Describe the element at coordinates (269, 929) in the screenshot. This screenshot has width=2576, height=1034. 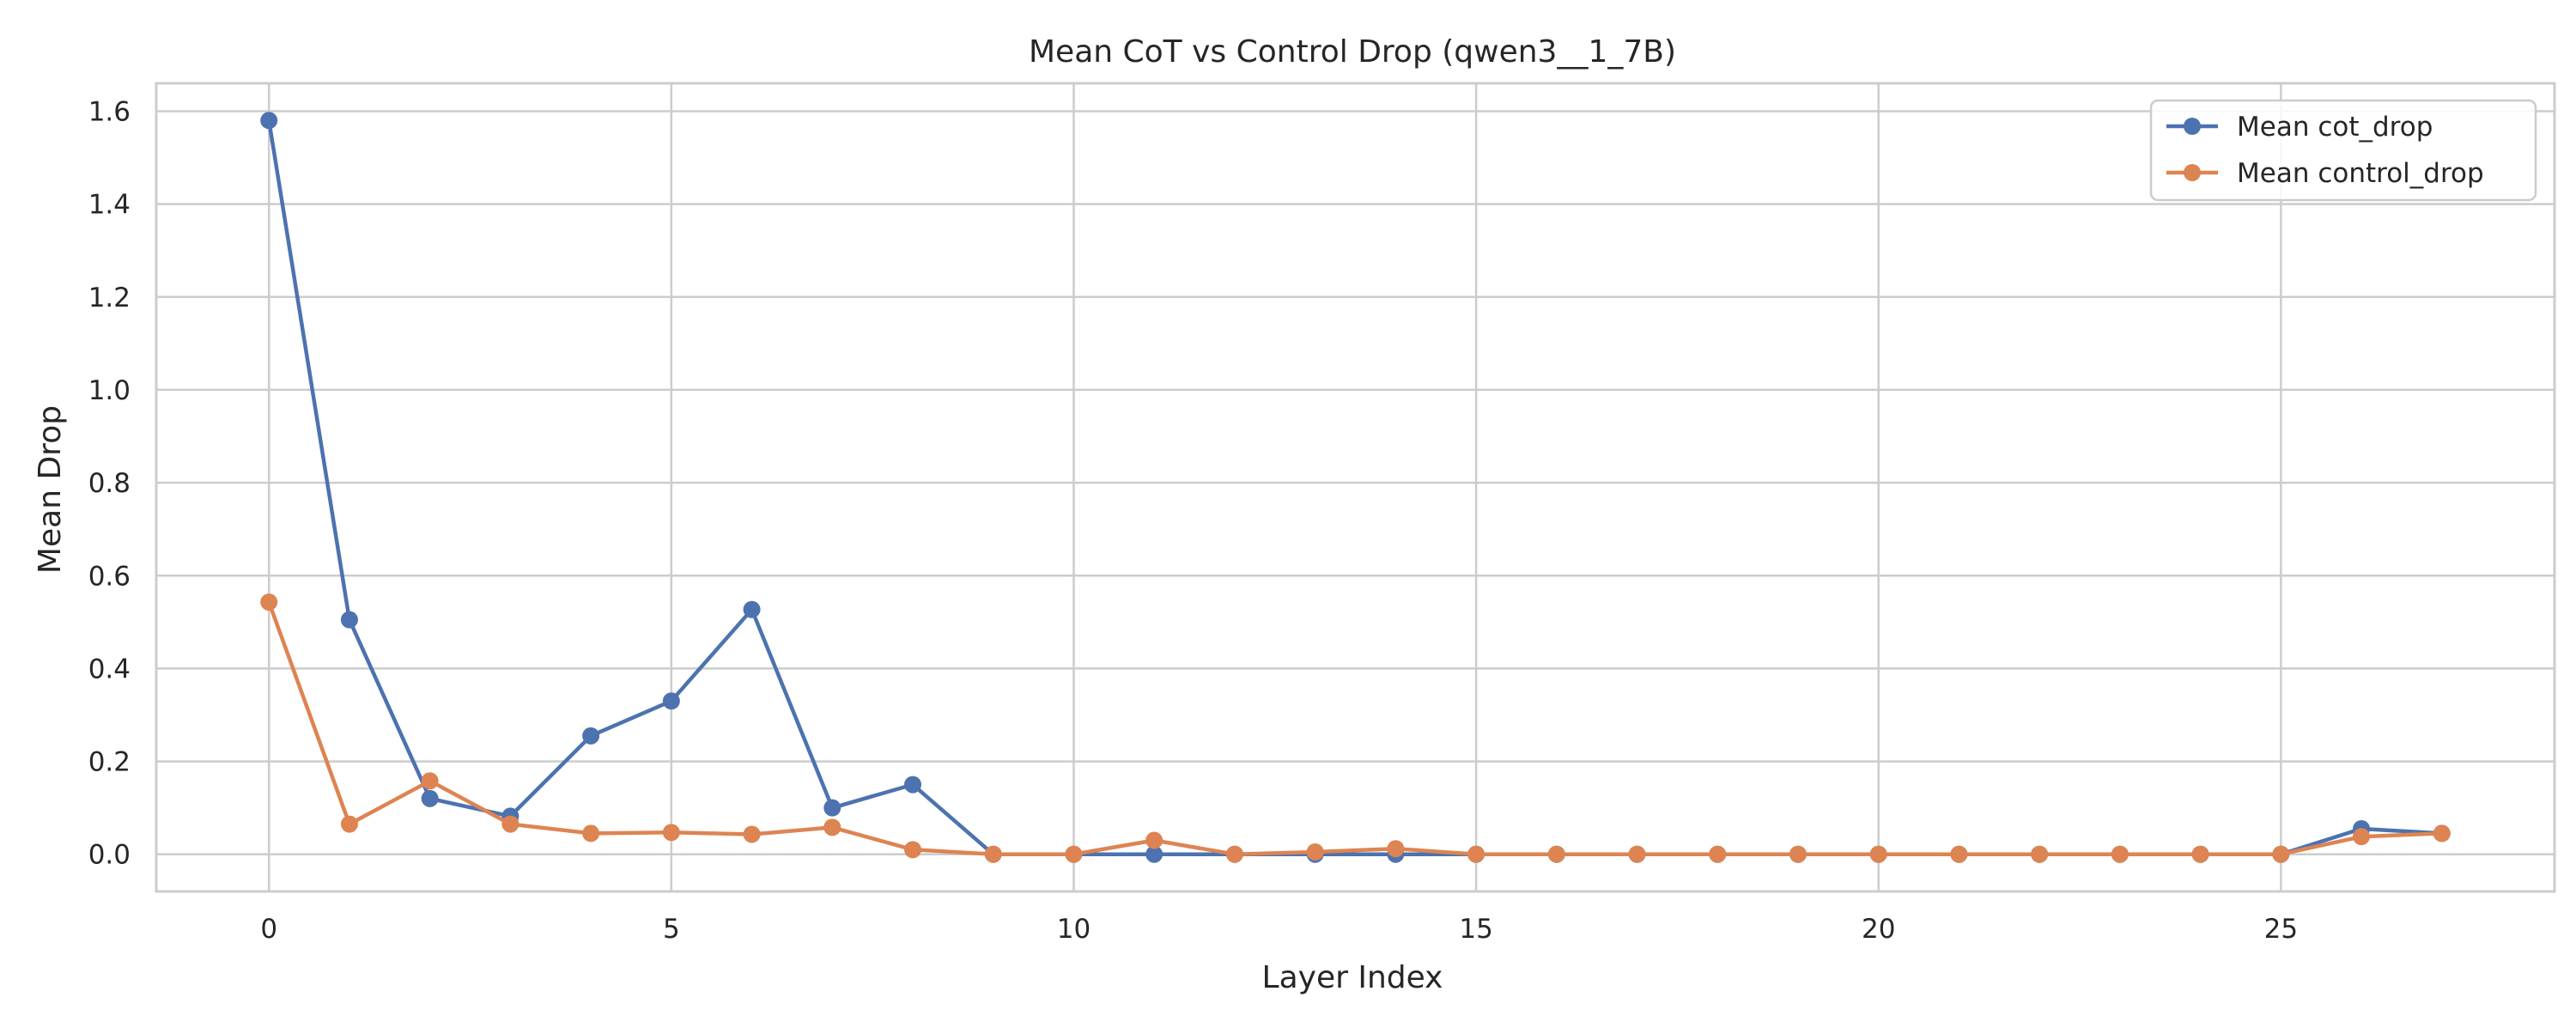
I see `x-tick-label: 0` at that location.